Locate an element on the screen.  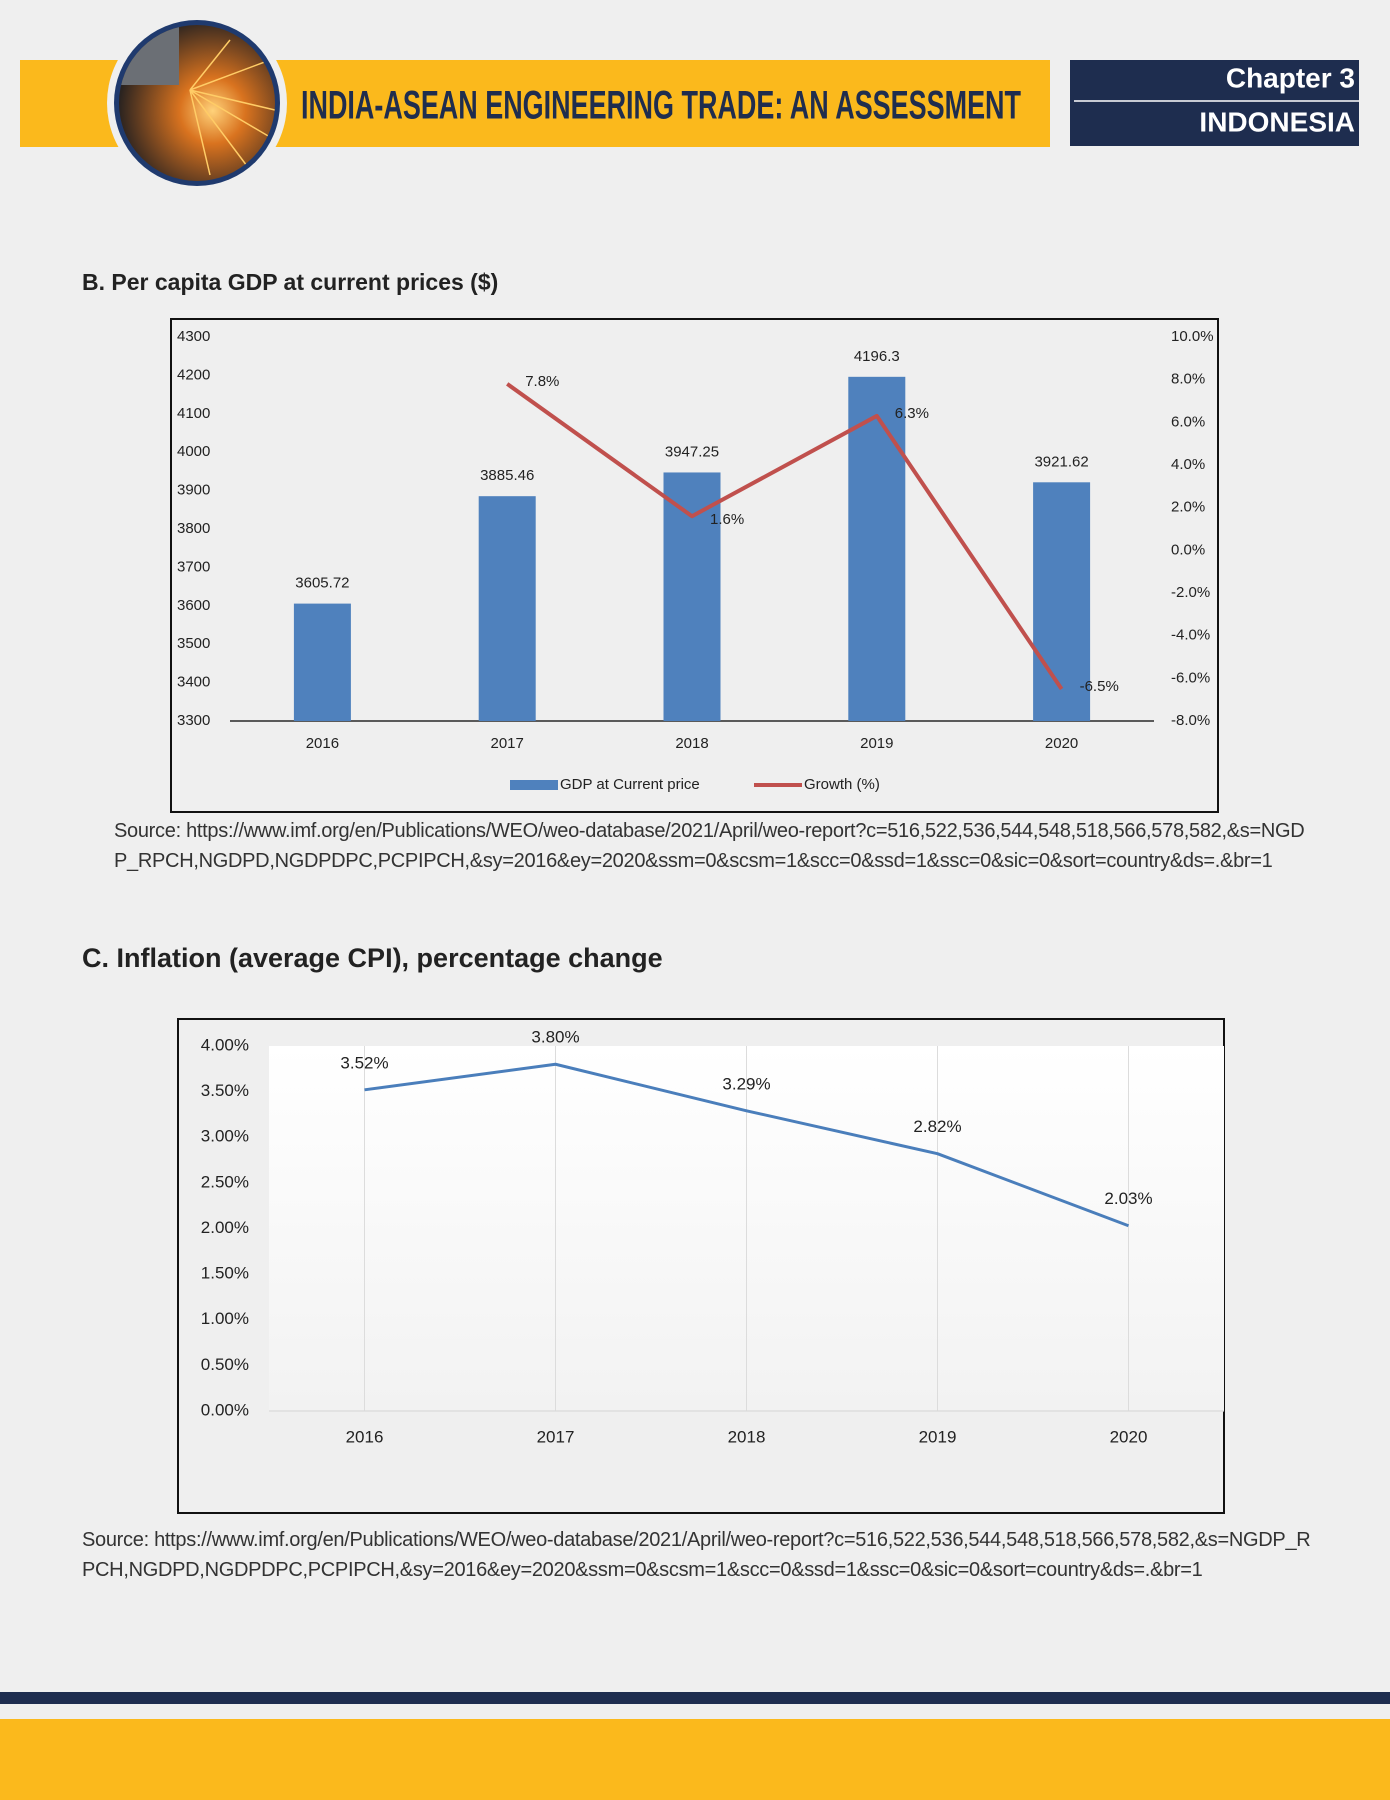
y2-tick-label: -6.0% is located at coordinates (1190, 677).